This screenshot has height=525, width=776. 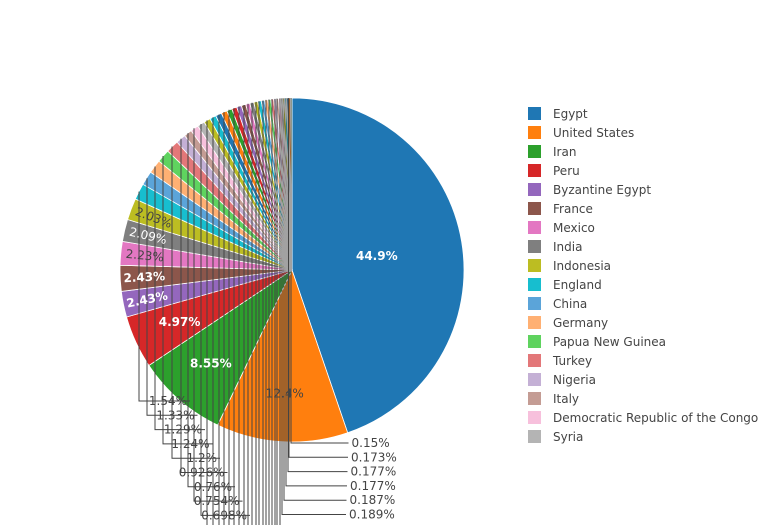 I want to click on legend-label: Papua New Guinea, so click(x=610, y=341).